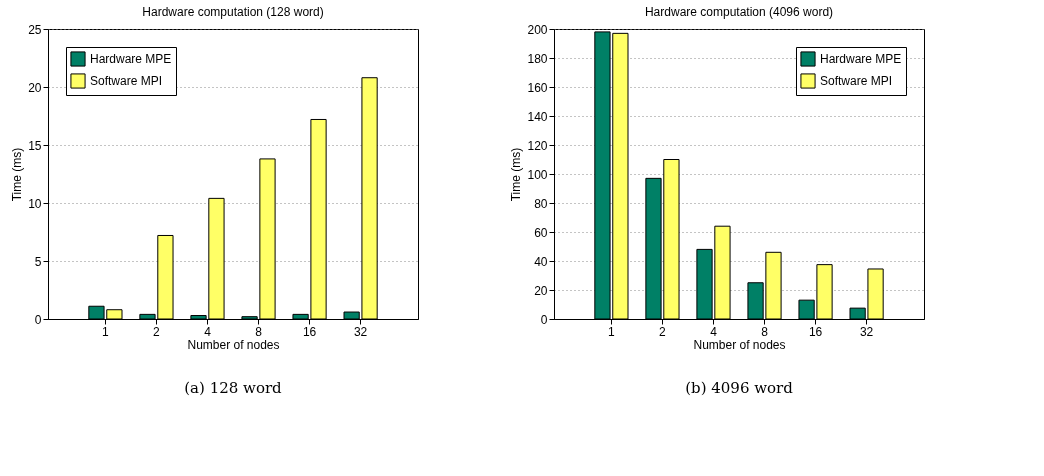 This screenshot has width=1044, height=476. Describe the element at coordinates (537, 29) in the screenshot. I see `y-tick-label: 200` at that location.